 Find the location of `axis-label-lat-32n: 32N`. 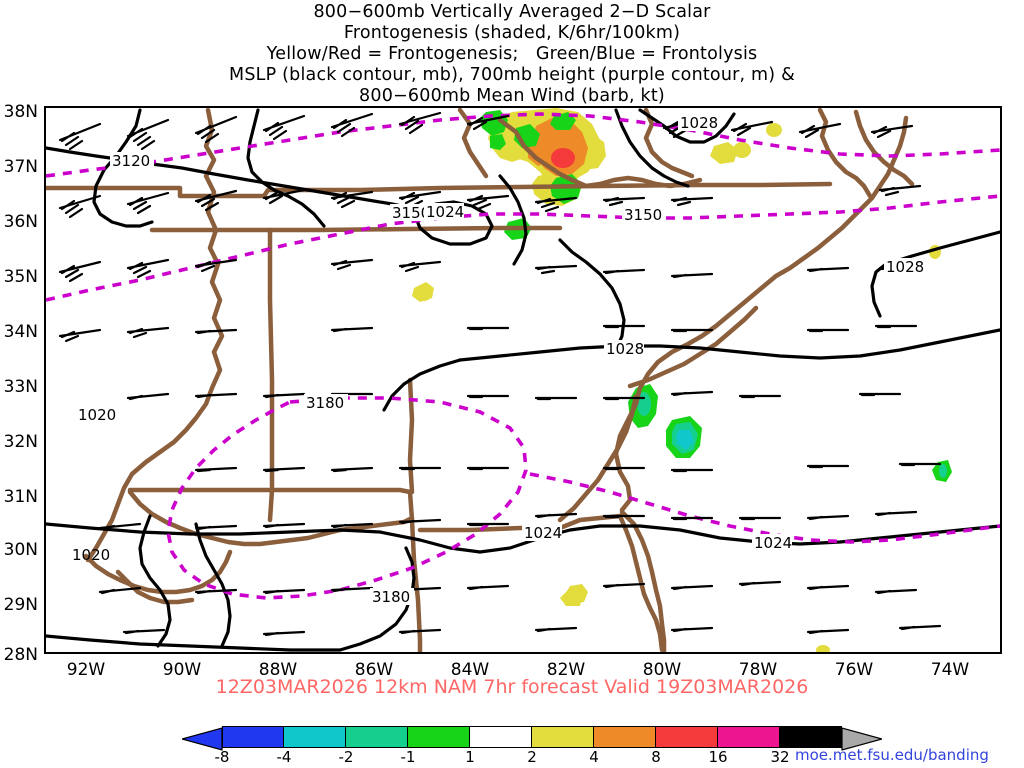

axis-label-lat-32n: 32N is located at coordinates (20, 442).